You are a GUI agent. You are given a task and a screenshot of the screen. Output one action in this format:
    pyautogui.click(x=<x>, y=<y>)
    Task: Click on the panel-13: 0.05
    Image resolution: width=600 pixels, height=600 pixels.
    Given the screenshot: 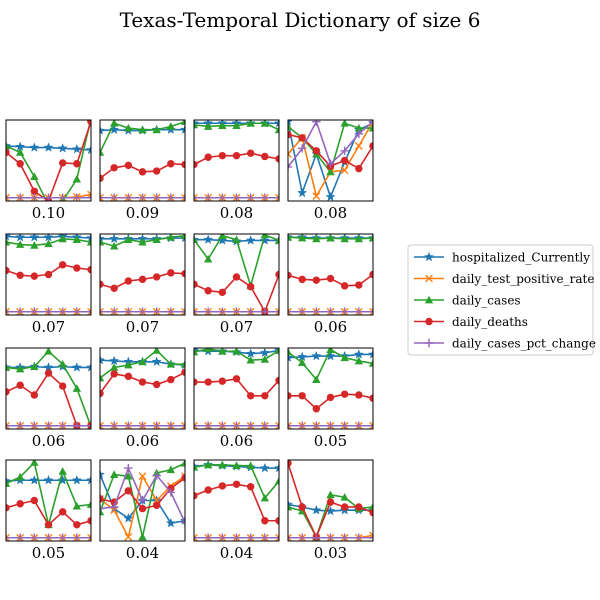 What is the action you would take?
    pyautogui.click(x=48, y=510)
    